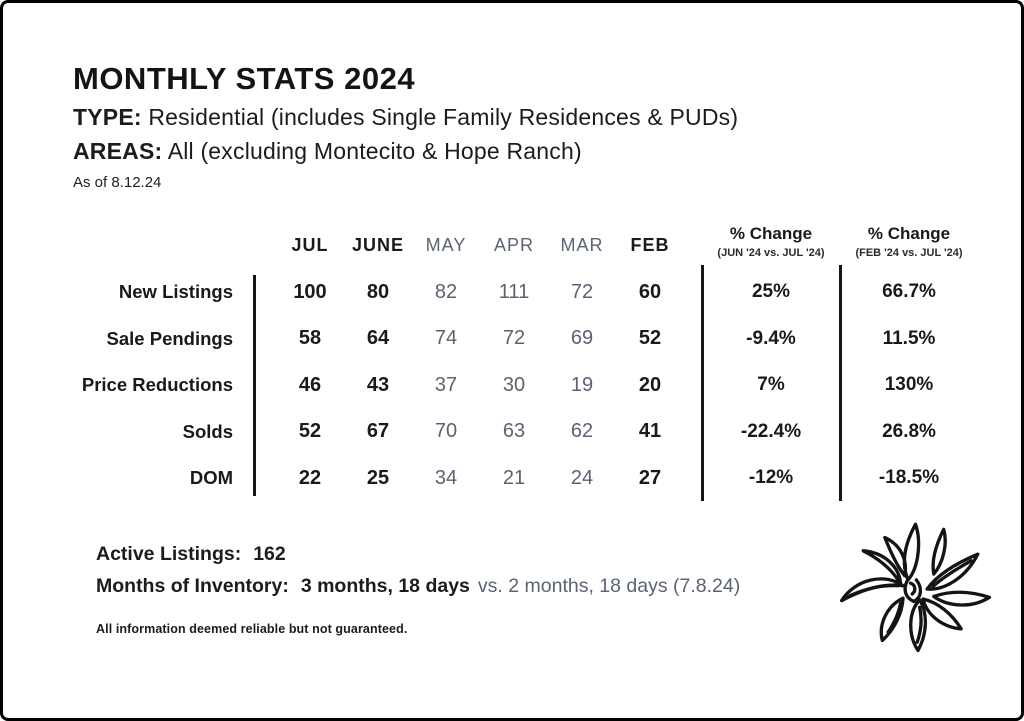 The height and width of the screenshot is (721, 1024). Describe the element at coordinates (650, 431) in the screenshot. I see `value-feb: 41` at that location.